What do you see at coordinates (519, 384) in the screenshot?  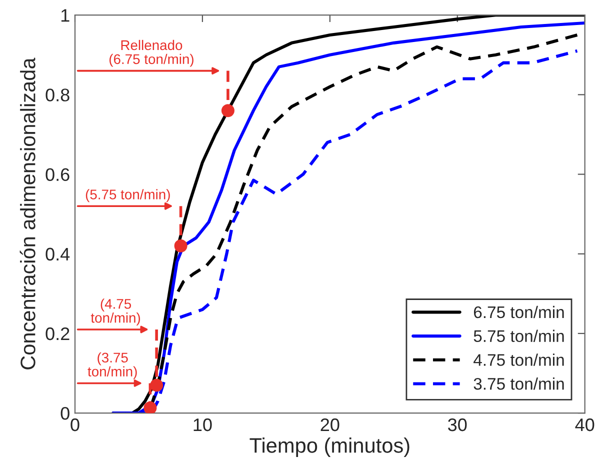 I see `legend-label: 3.75 ton/min` at bounding box center [519, 384].